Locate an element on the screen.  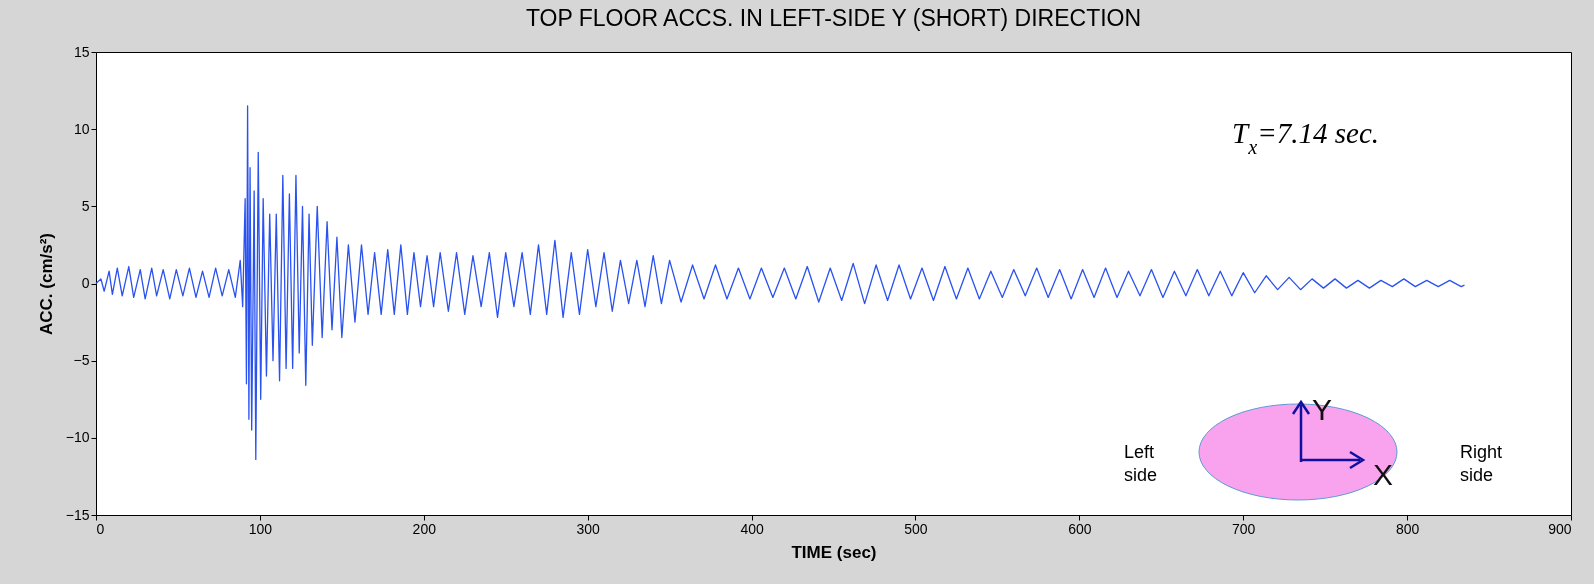
annotation: Right side is located at coordinates (1481, 463).